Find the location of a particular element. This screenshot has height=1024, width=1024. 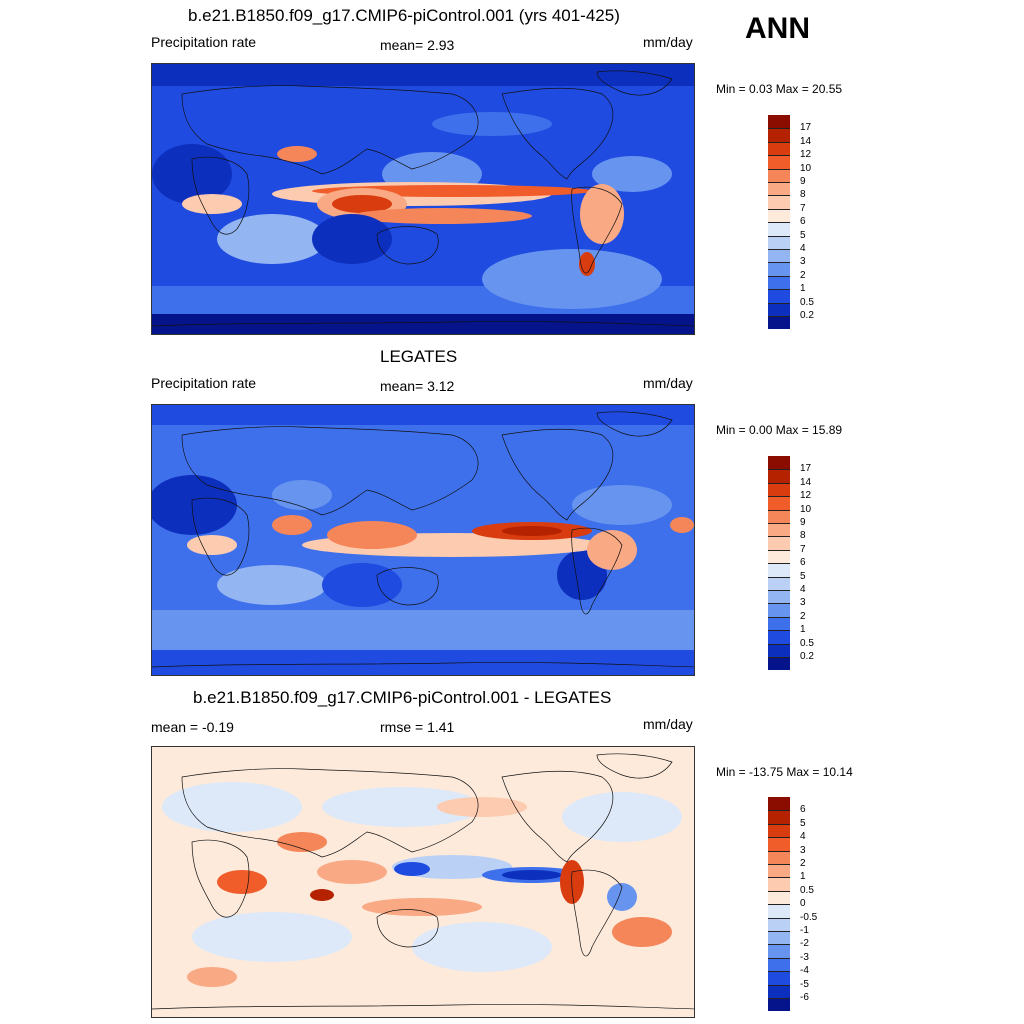

panel3-mean-label: mean = -0.19 is located at coordinates (192, 727).